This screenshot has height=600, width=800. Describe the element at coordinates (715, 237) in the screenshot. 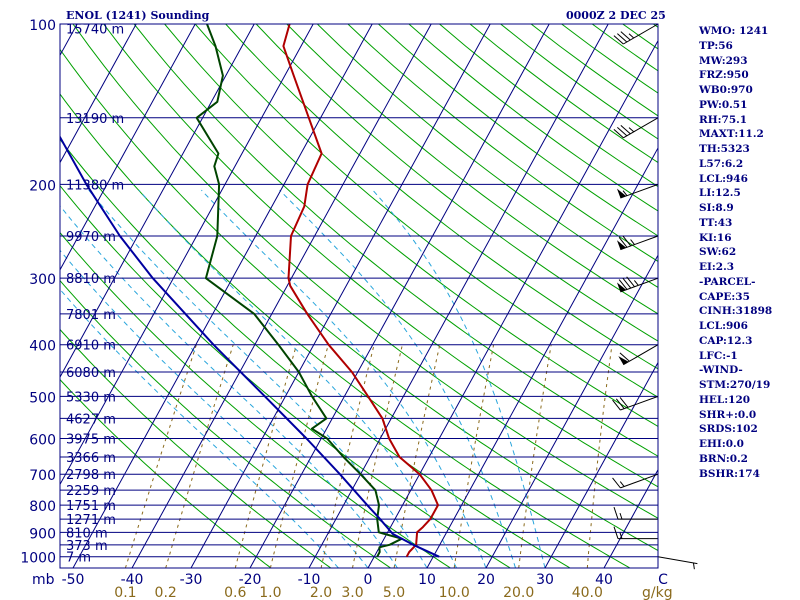

I see `index-row: KI:16` at that location.